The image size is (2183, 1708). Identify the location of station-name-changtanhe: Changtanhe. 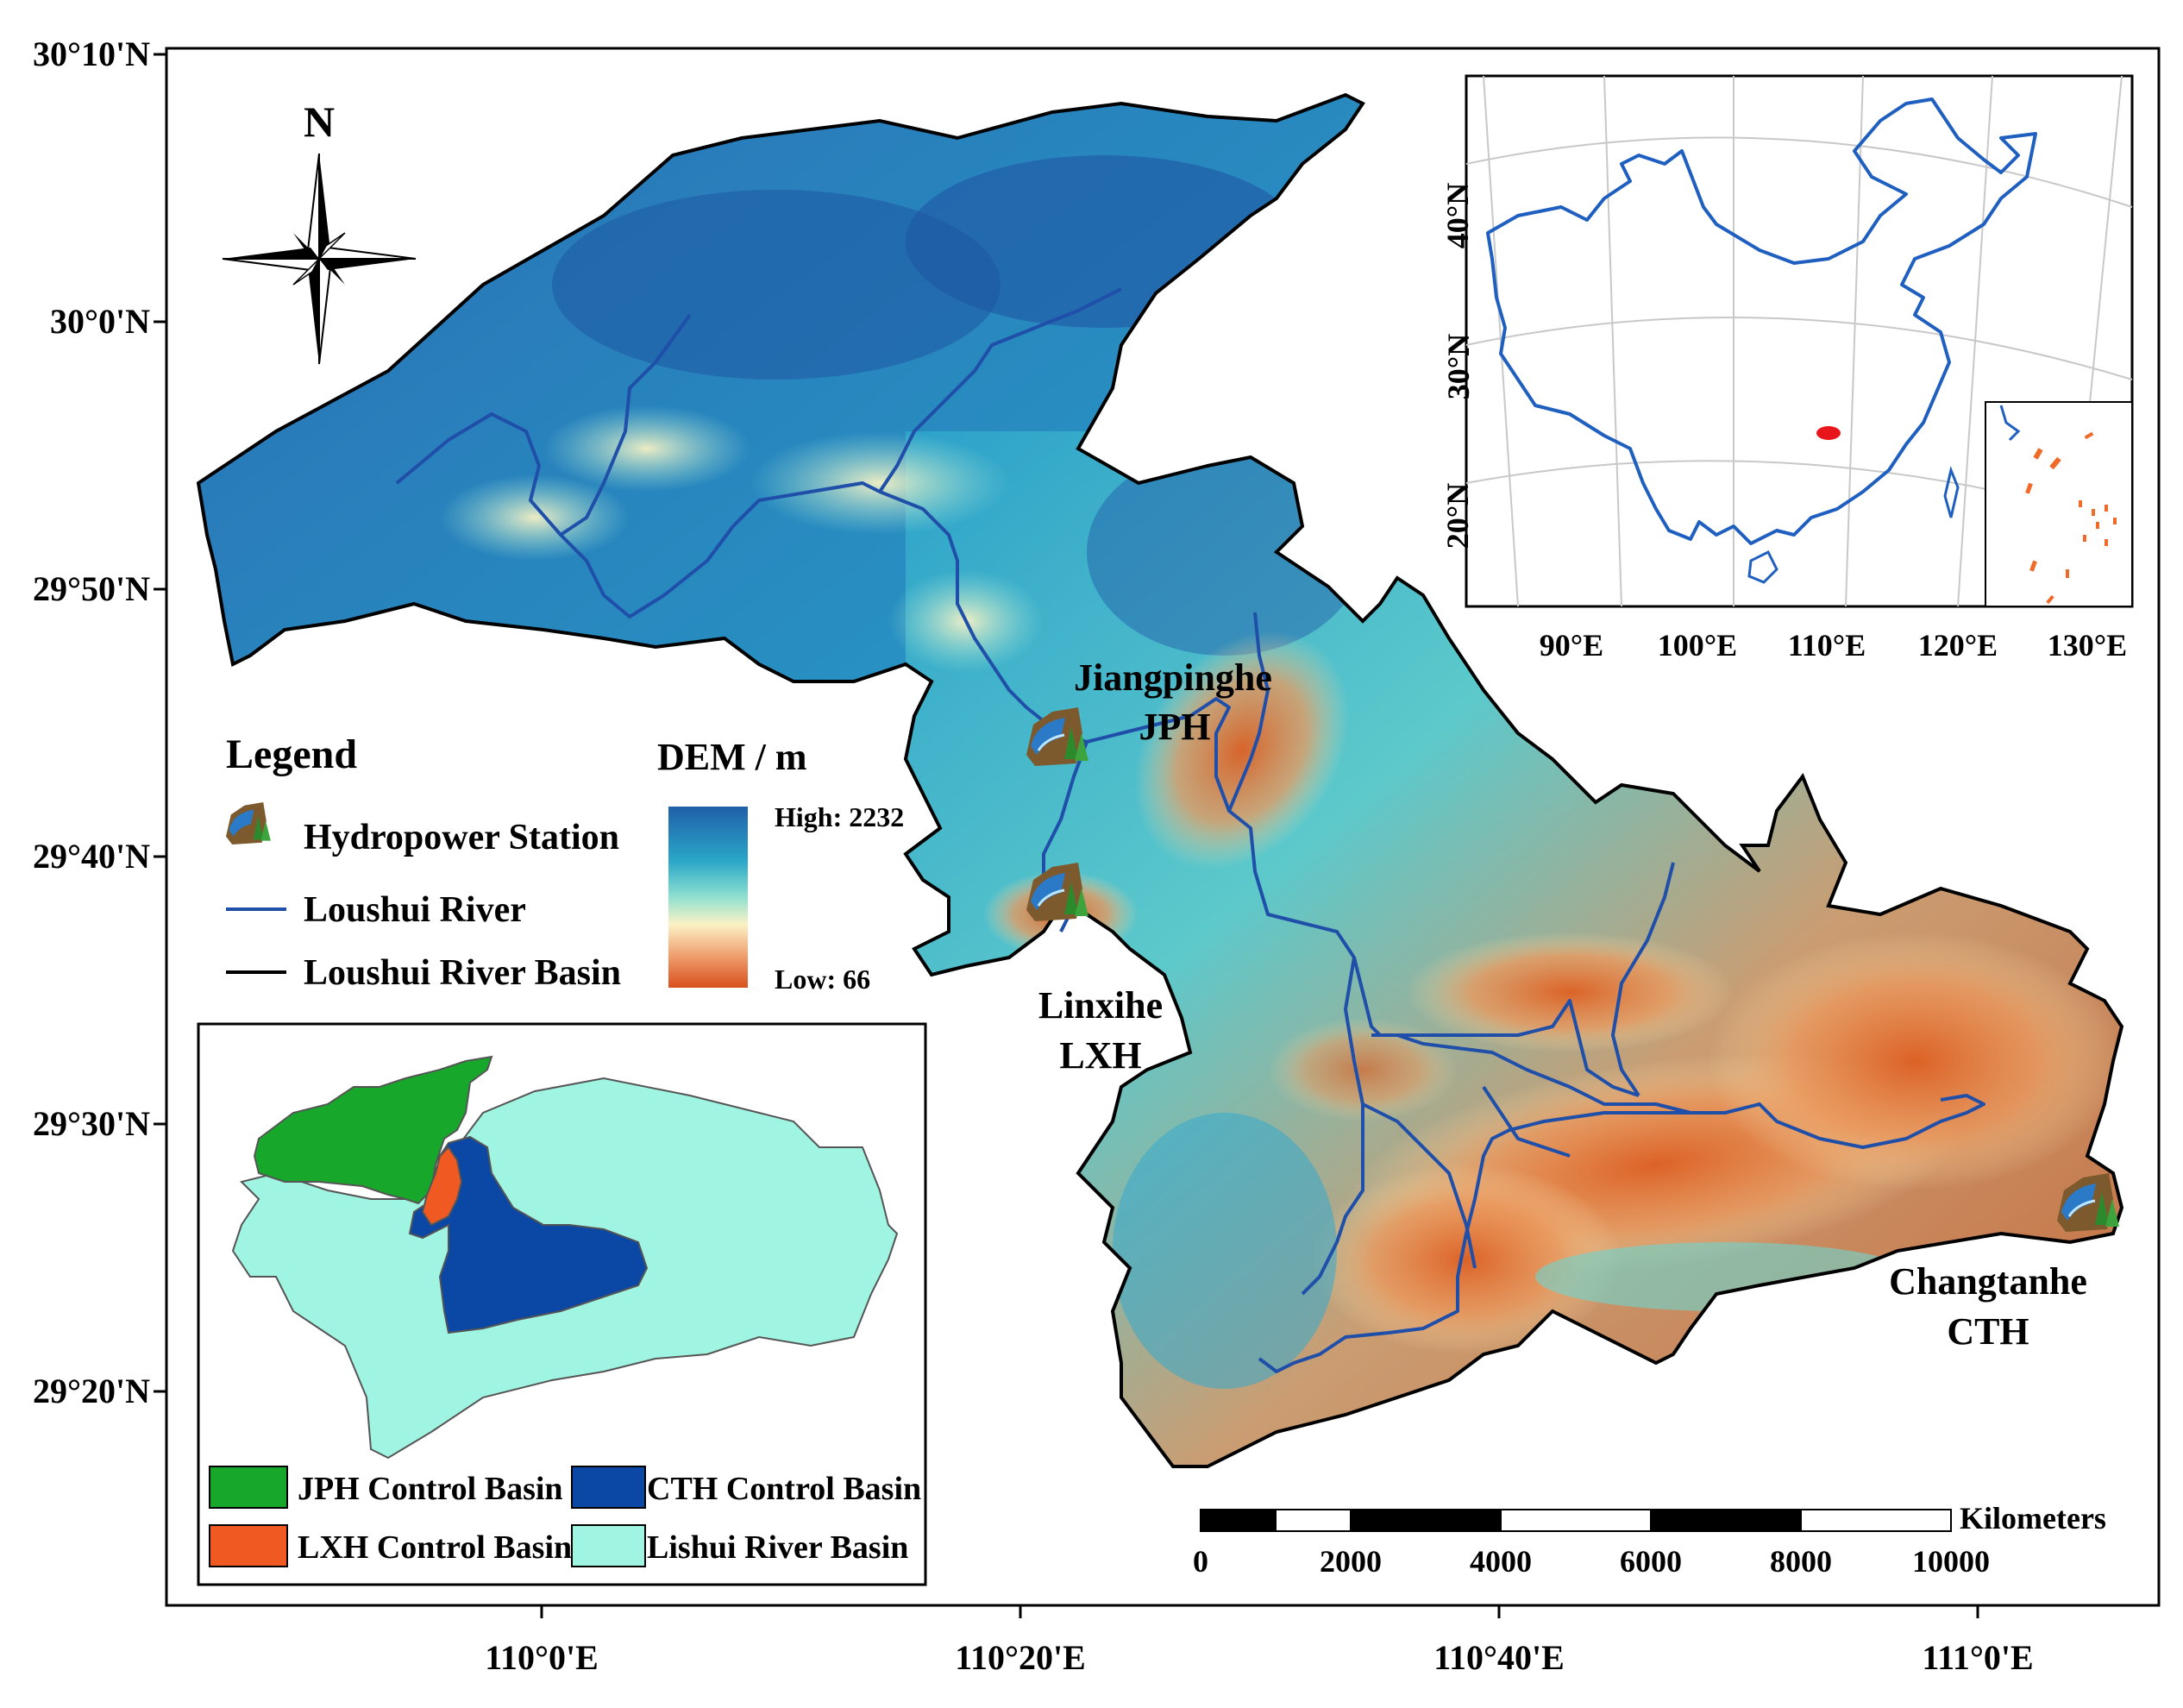
(1988, 1281).